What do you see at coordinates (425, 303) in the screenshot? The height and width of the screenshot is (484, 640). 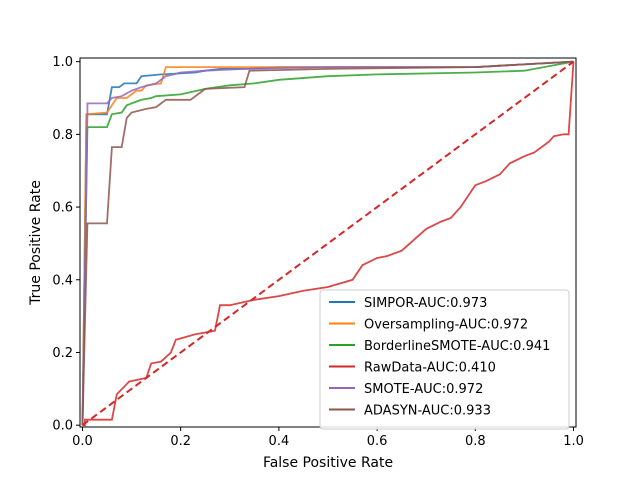 I see `legend-label-0: SIMPOR-AUC:0.973` at bounding box center [425, 303].